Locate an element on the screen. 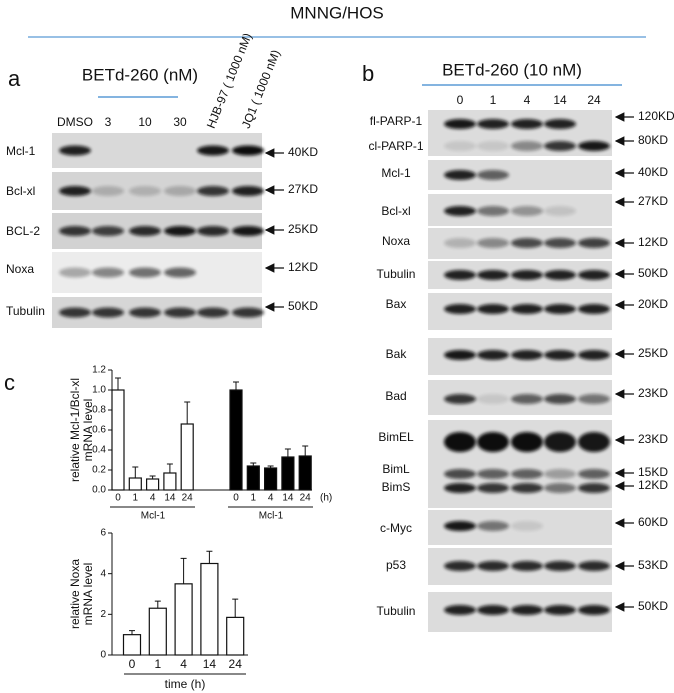 The height and width of the screenshot is (693, 674). y-tick-label: 0.0 is located at coordinates (99, 490).